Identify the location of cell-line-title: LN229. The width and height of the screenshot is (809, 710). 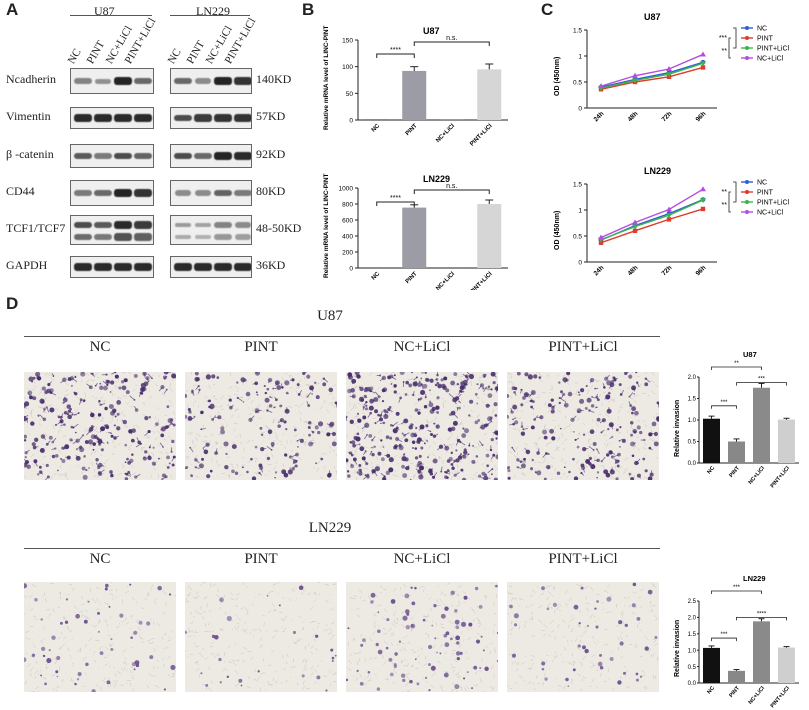
(330, 528).